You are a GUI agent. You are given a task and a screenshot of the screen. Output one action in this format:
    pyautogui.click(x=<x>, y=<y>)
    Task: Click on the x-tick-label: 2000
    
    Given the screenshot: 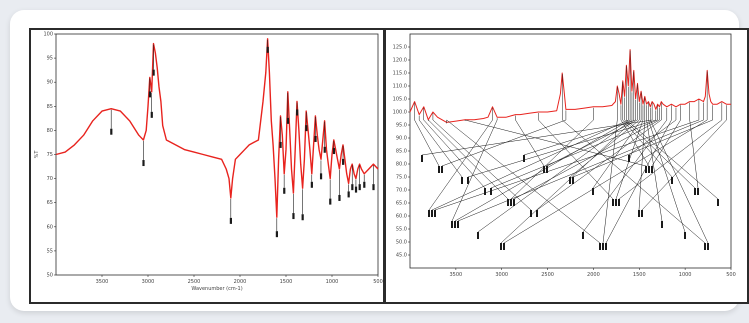 What is the action you would take?
    pyautogui.click(x=593, y=275)
    